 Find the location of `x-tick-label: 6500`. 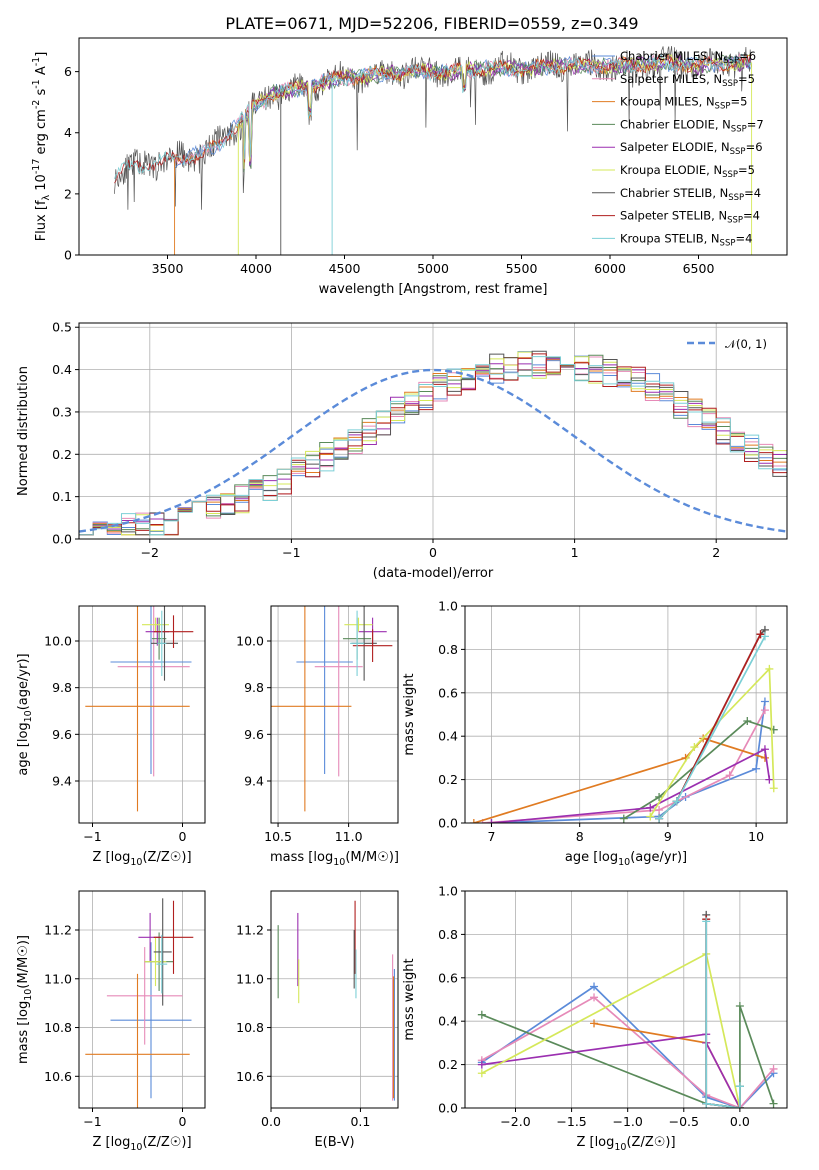

x-tick-label: 6500 is located at coordinates (699, 268).